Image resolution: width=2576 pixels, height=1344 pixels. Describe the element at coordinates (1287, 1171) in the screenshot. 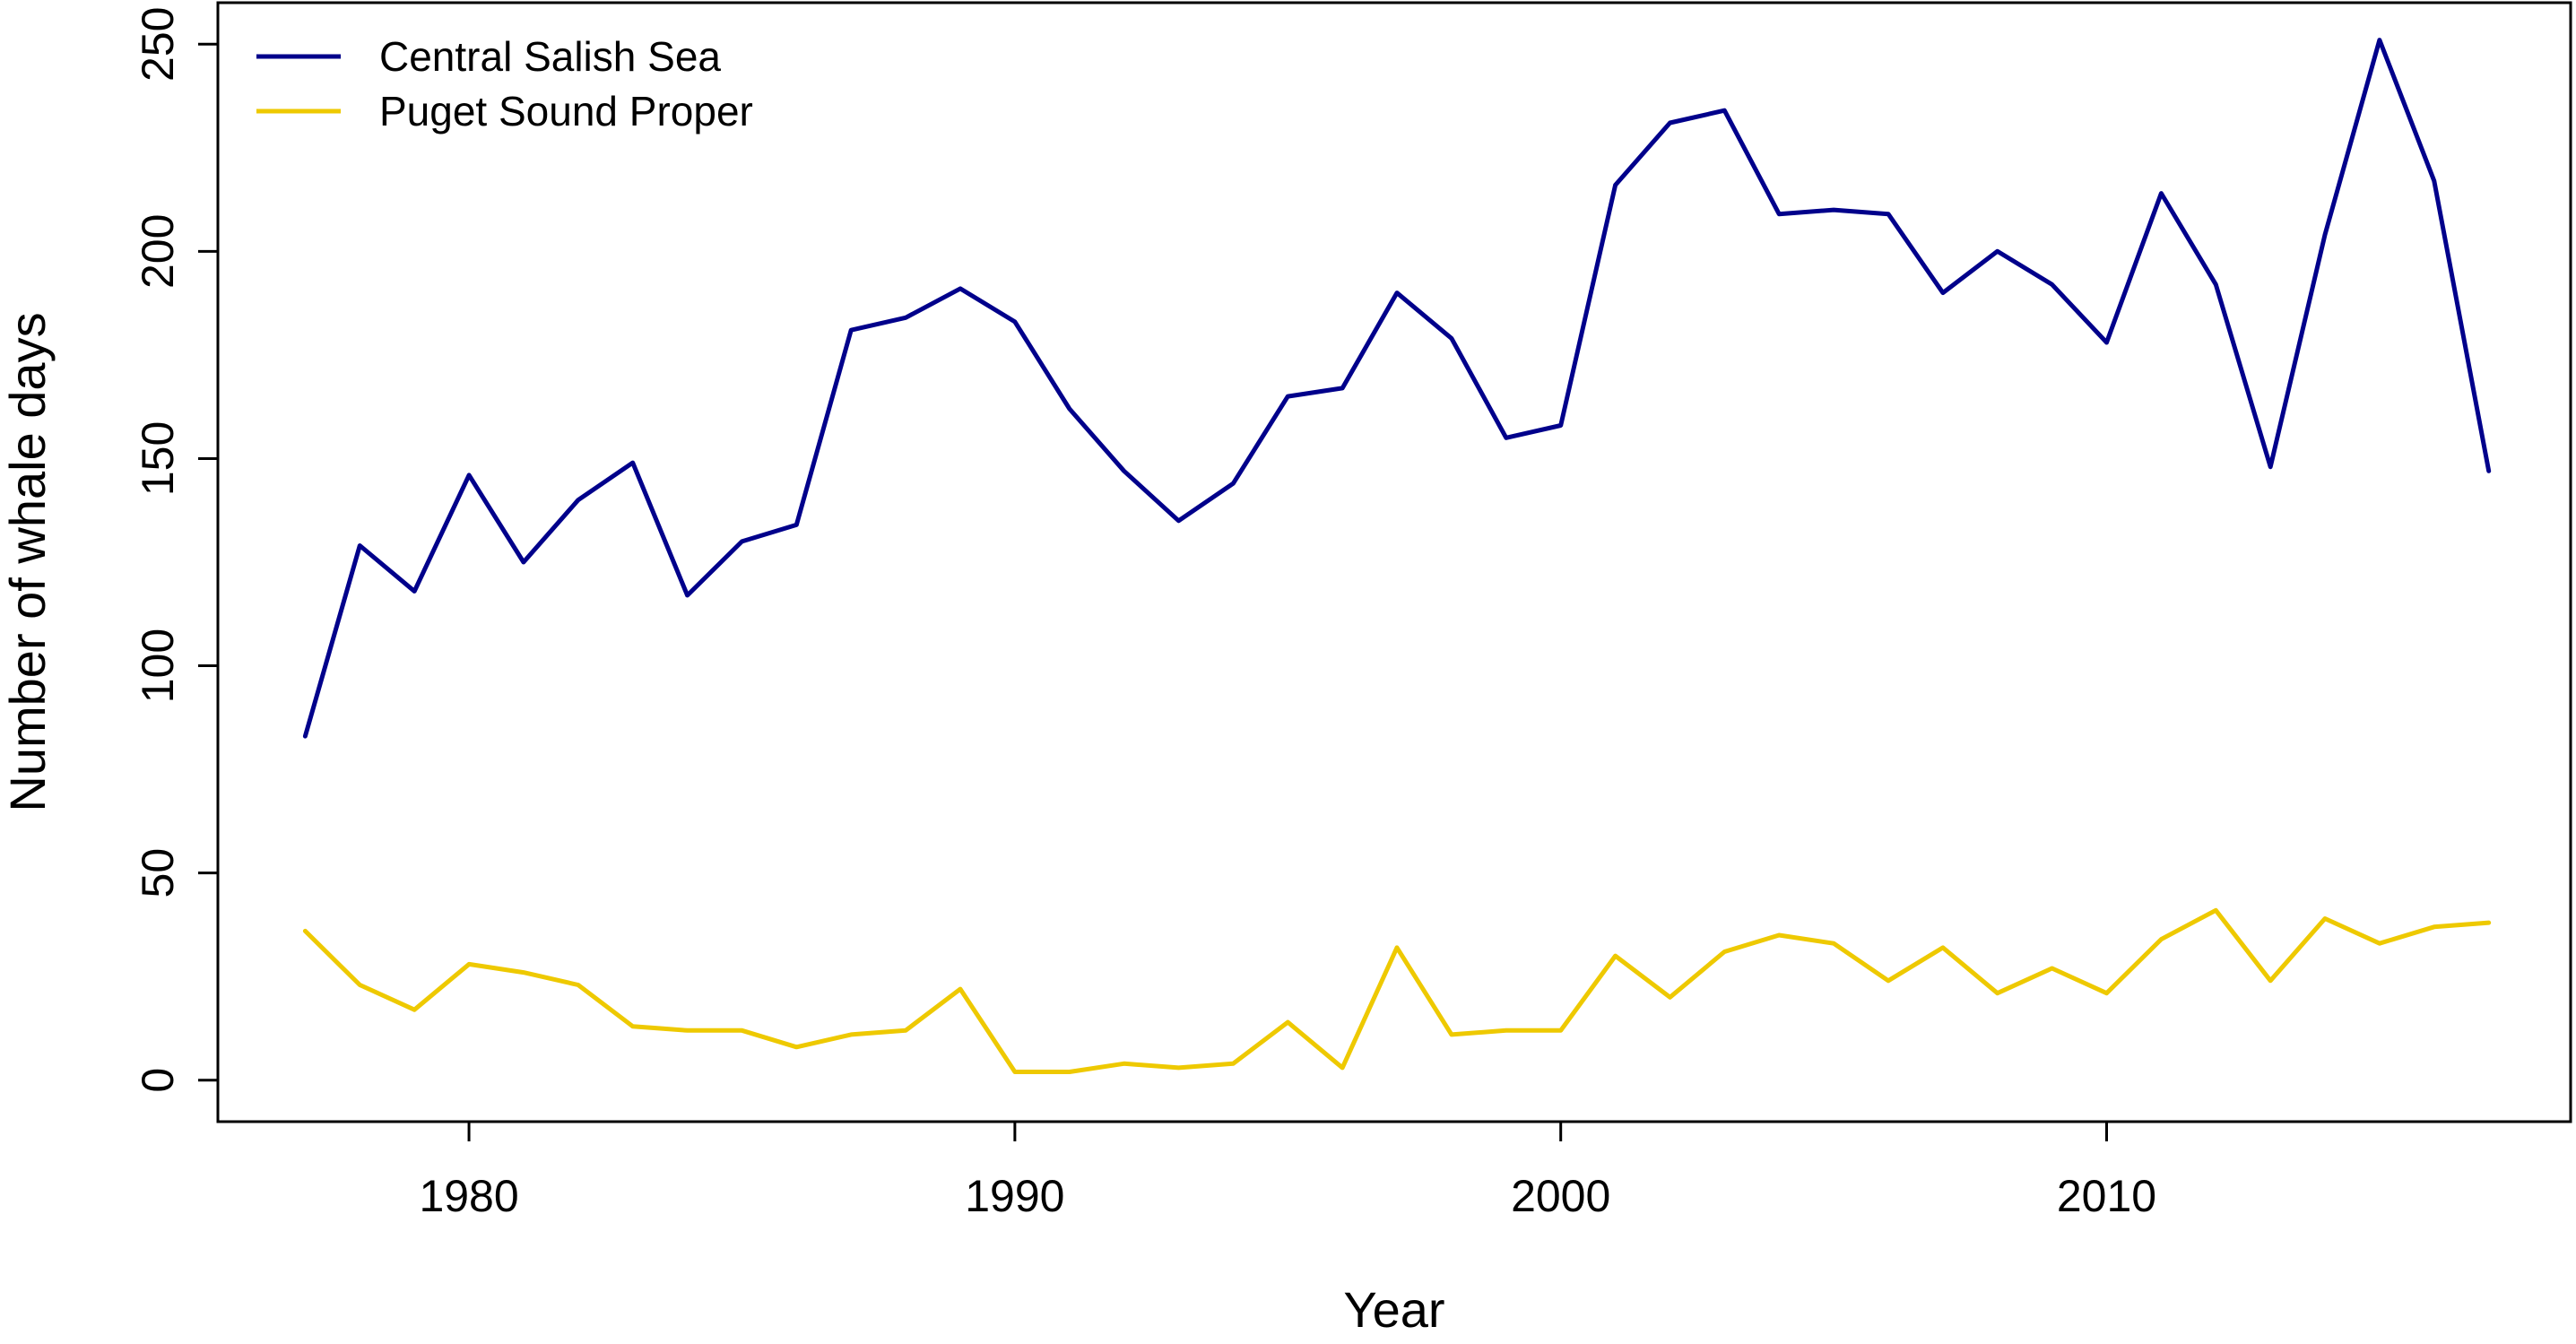

I see `x-axis: 1980 1990 2000 2010` at that location.